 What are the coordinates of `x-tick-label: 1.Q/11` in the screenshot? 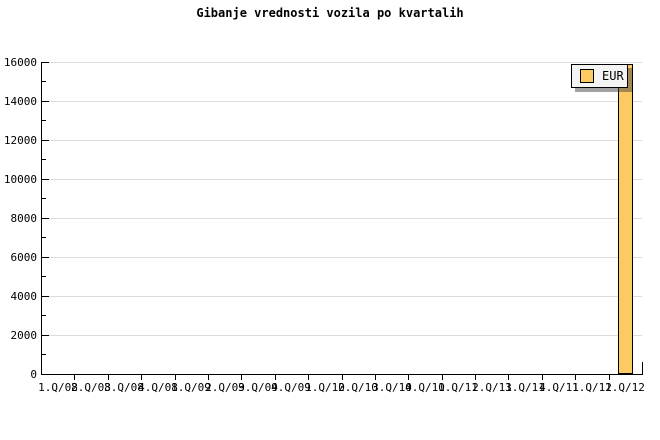 It's located at (458, 387).